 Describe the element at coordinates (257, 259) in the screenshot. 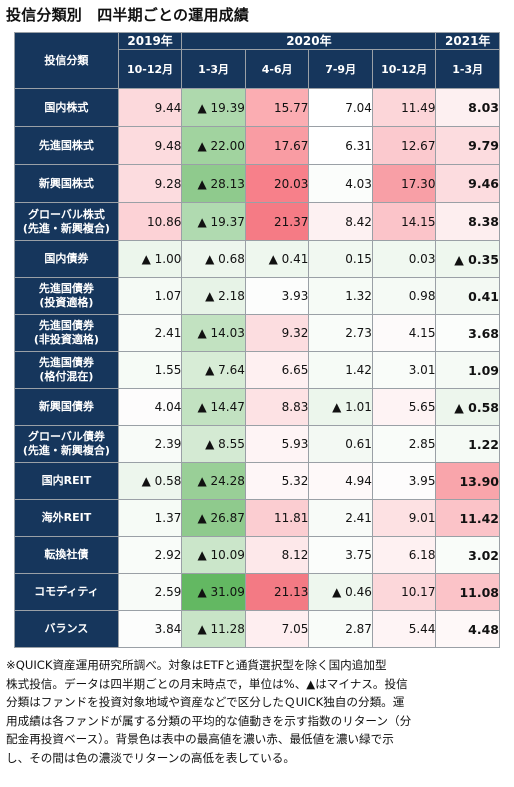

I see `table-row: 国内債券 ▲ 1.00 ▲ 0.68 ▲ 0.41 0.15 0.03 ▲ 0.35` at that location.